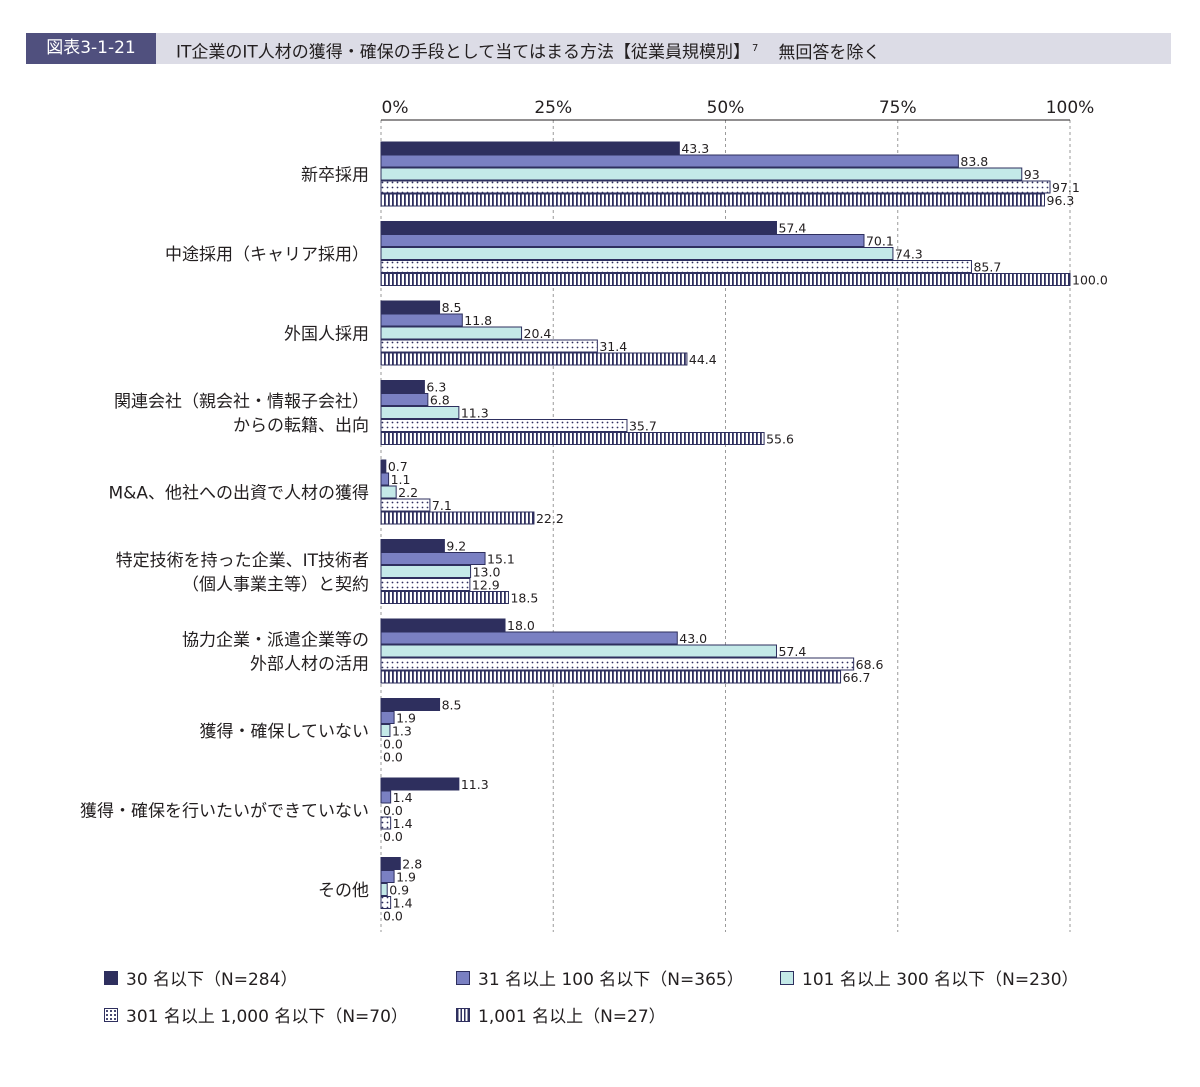  Describe the element at coordinates (987, 267) in the screenshot. I see `data-label: 85.7` at that location.